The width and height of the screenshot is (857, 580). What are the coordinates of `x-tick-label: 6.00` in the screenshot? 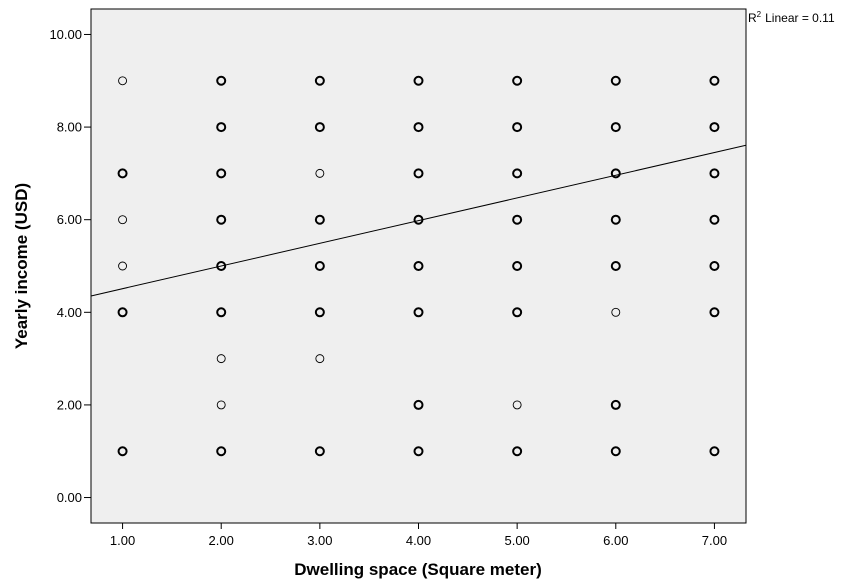 It's located at (615, 540).